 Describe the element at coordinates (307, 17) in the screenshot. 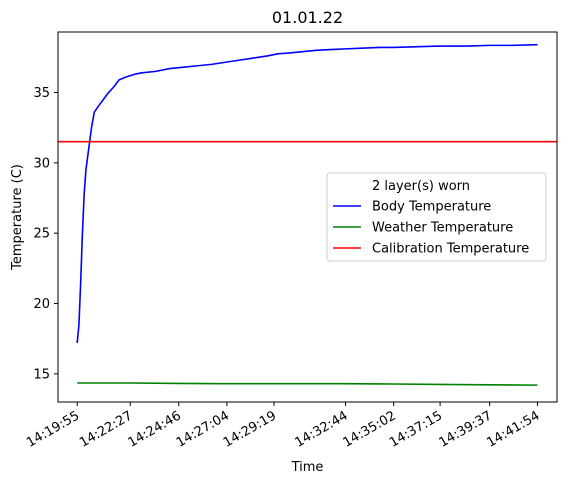

I see `chart-title: 01.01.22` at that location.